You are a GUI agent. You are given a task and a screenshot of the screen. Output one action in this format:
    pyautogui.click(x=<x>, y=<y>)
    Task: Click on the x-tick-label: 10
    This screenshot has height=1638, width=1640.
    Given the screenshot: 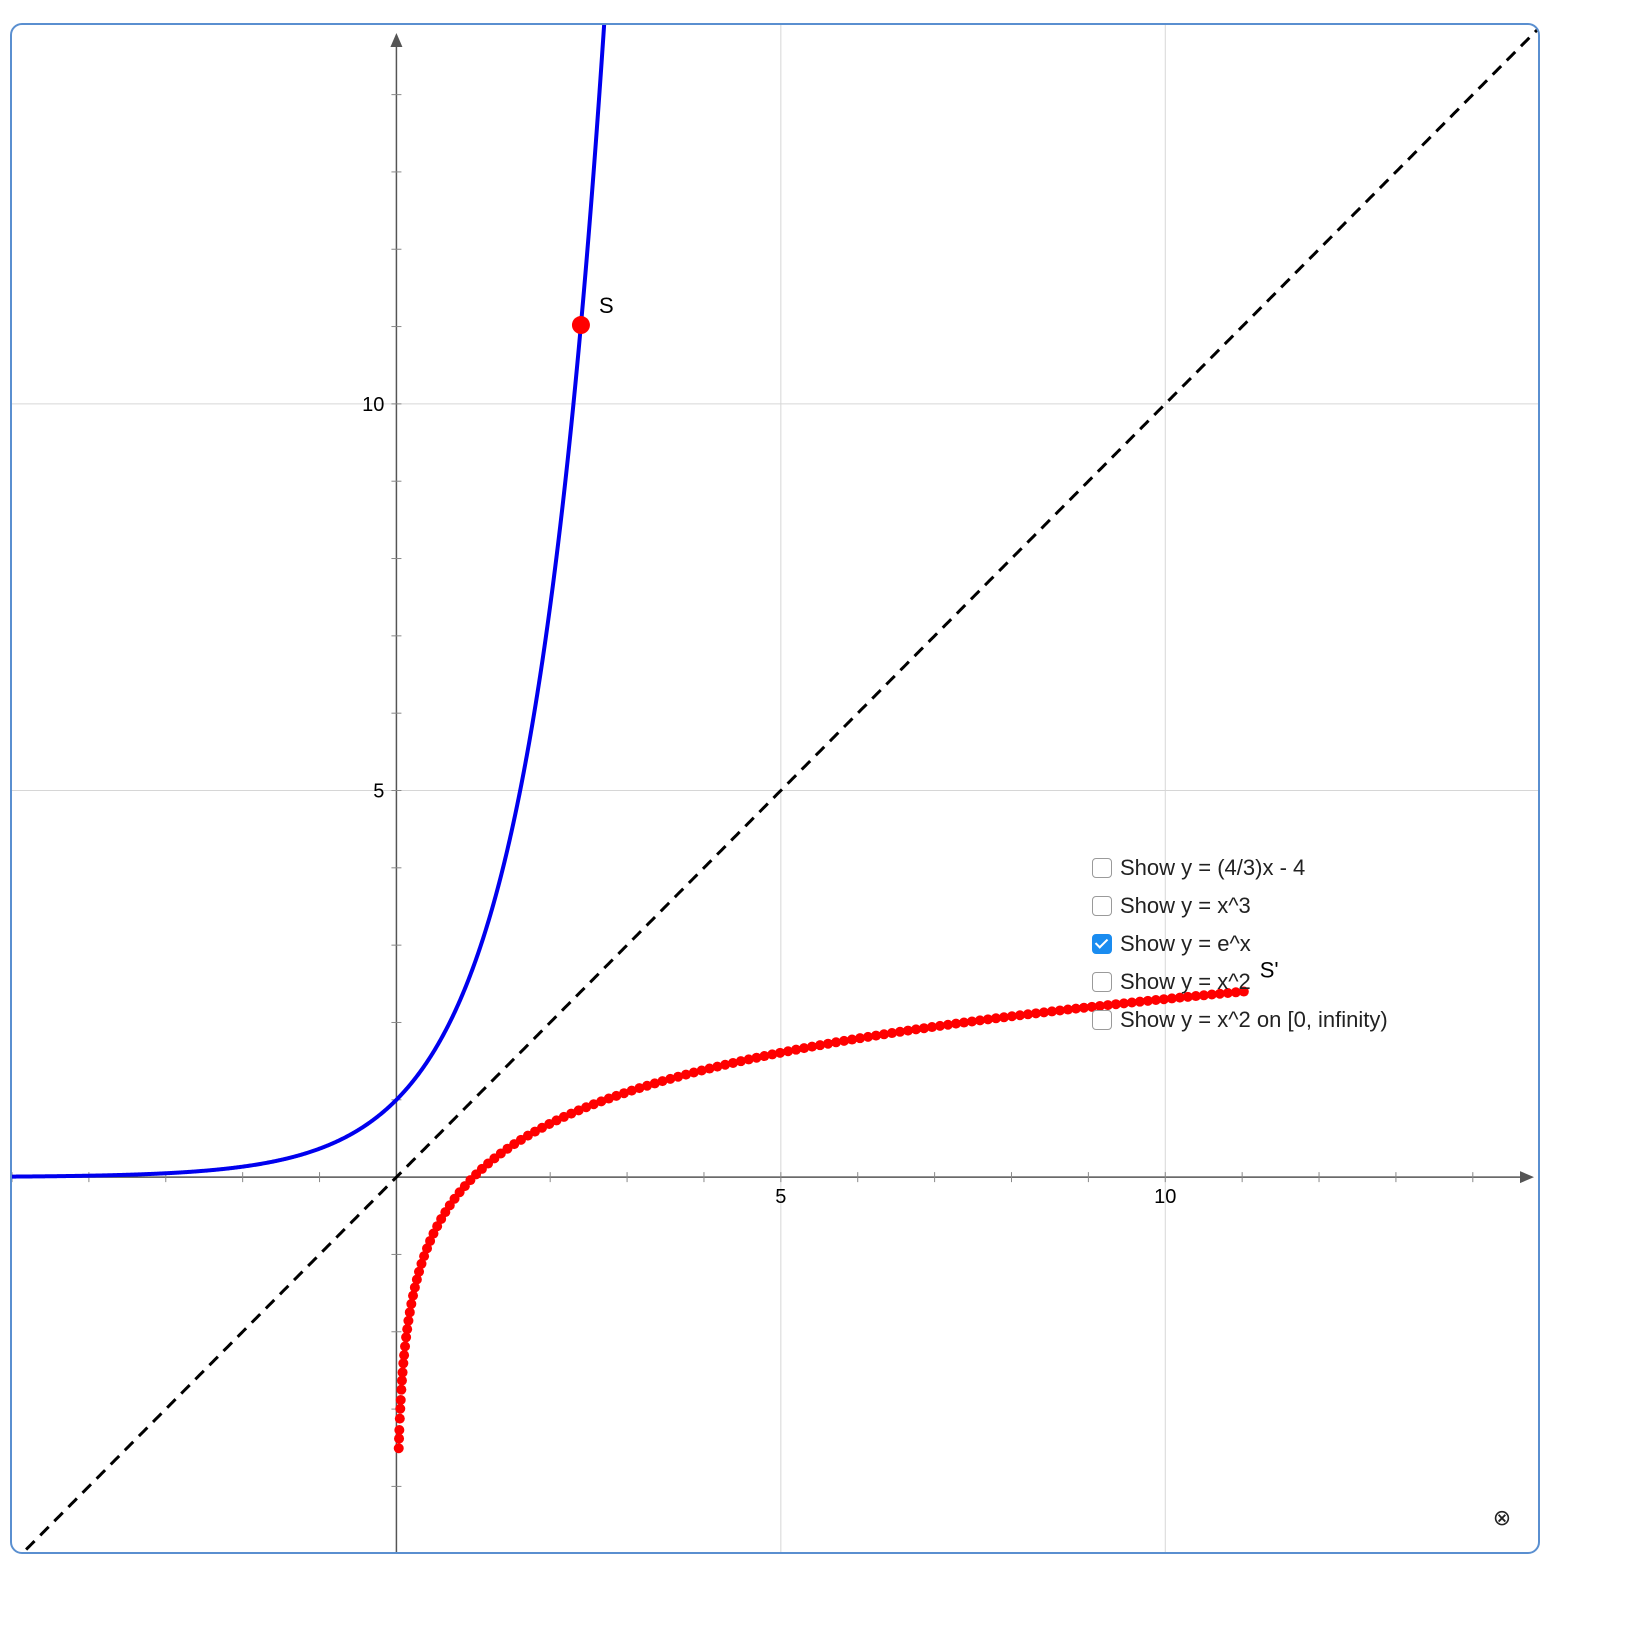 What is the action you would take?
    pyautogui.click(x=1165, y=1197)
    